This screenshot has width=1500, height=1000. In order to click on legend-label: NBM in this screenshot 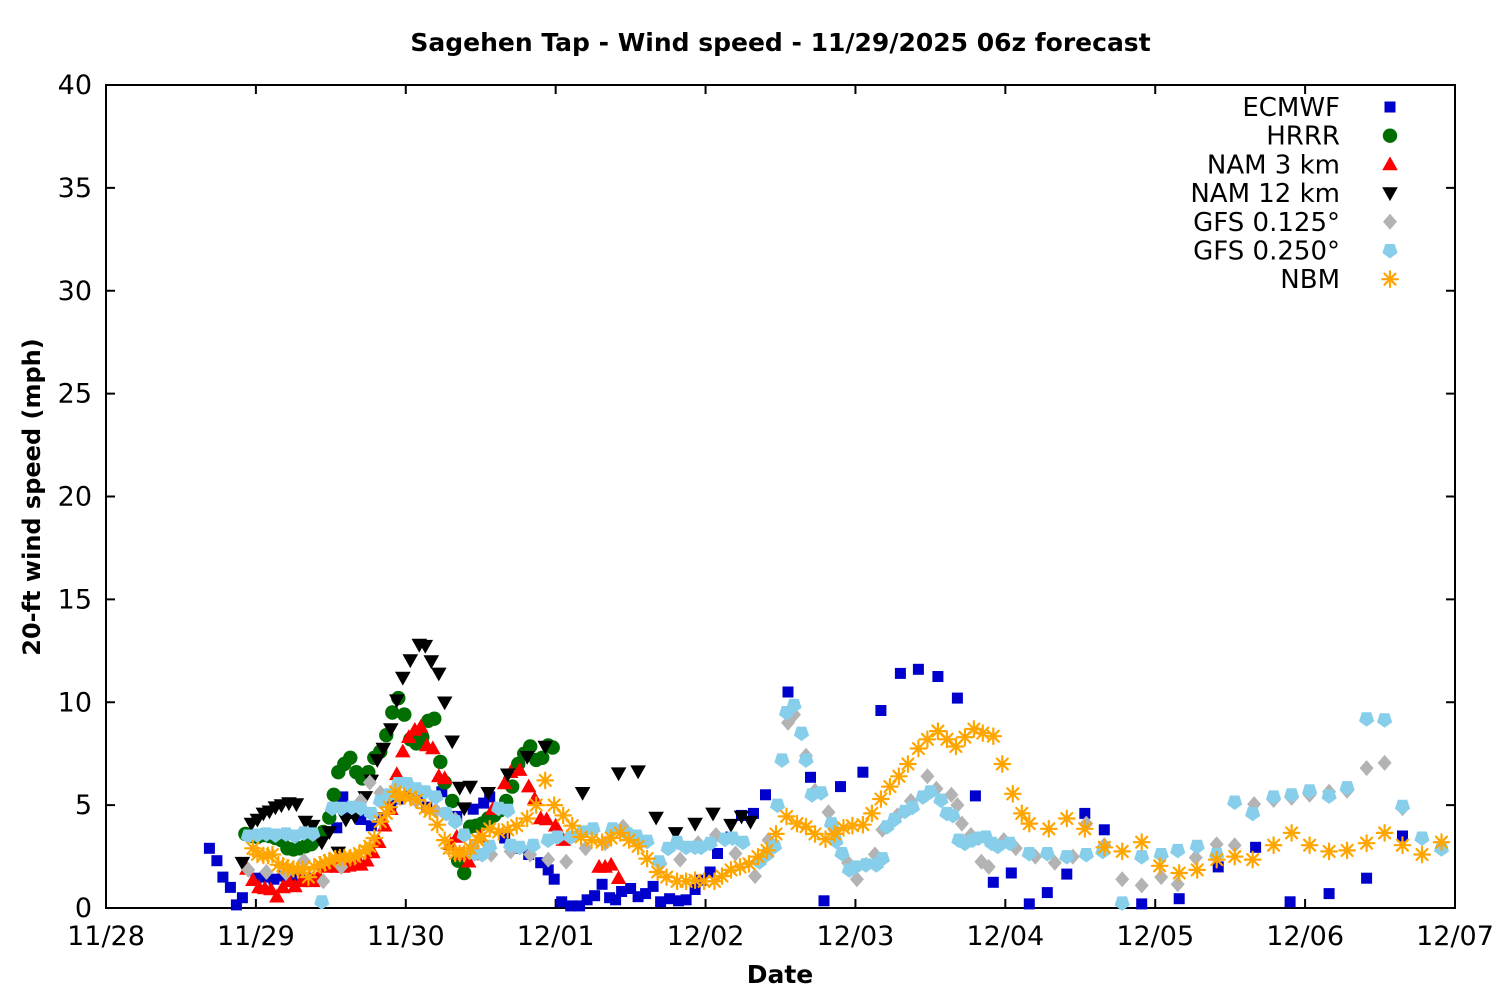, I will do `click(1310, 280)`.